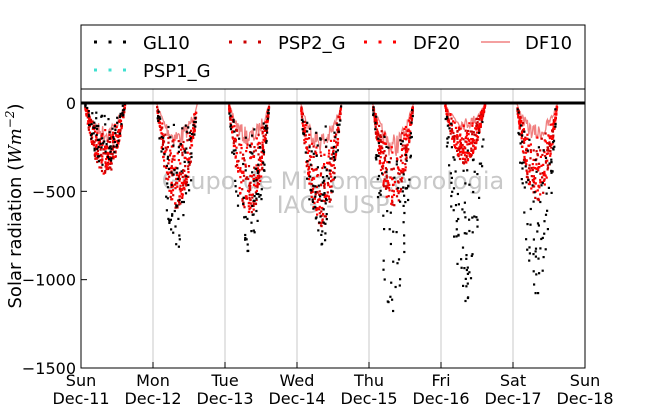 Image resolution: width=650 pixels, height=409 pixels. Describe the element at coordinates (412, 43) in the screenshot. I see `legend-entry-df20: DF20` at that location.